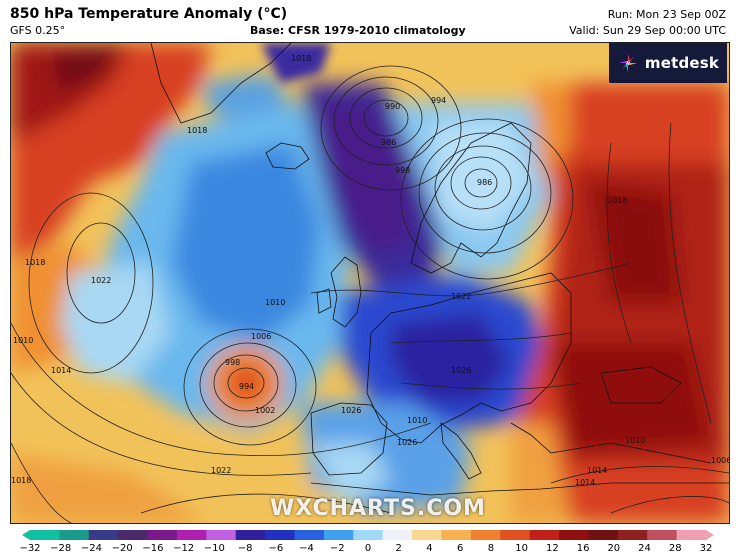 Image resolution: width=736 pixels, height=560 pixels. I want to click on colorbar-tick-label: −2, so click(337, 548).